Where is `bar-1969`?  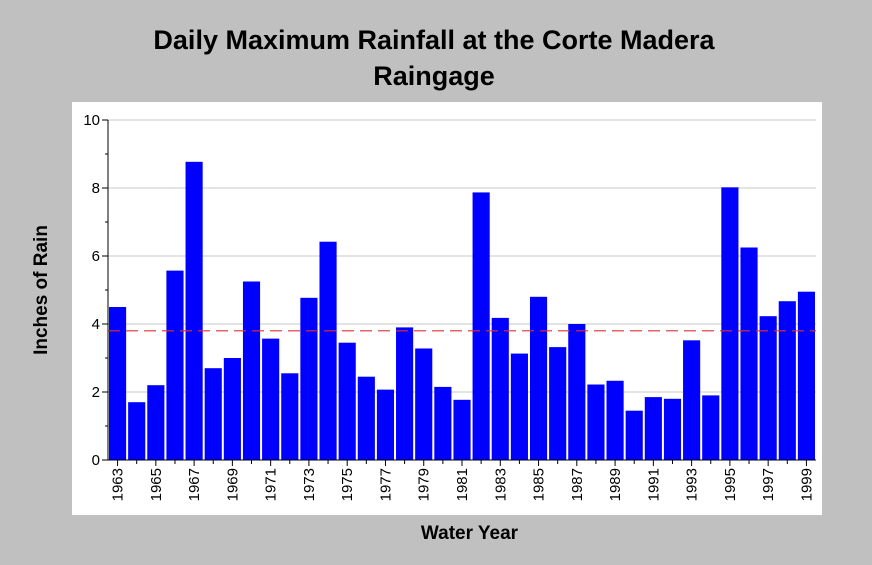 bar-1969 is located at coordinates (232, 409).